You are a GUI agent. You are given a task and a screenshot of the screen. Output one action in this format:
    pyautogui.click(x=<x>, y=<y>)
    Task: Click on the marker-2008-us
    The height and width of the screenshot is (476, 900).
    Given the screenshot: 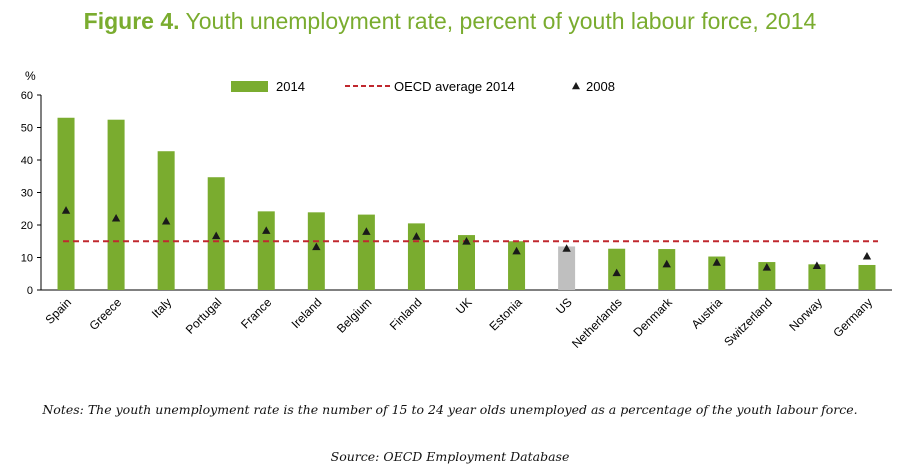 What is the action you would take?
    pyautogui.click(x=566, y=248)
    